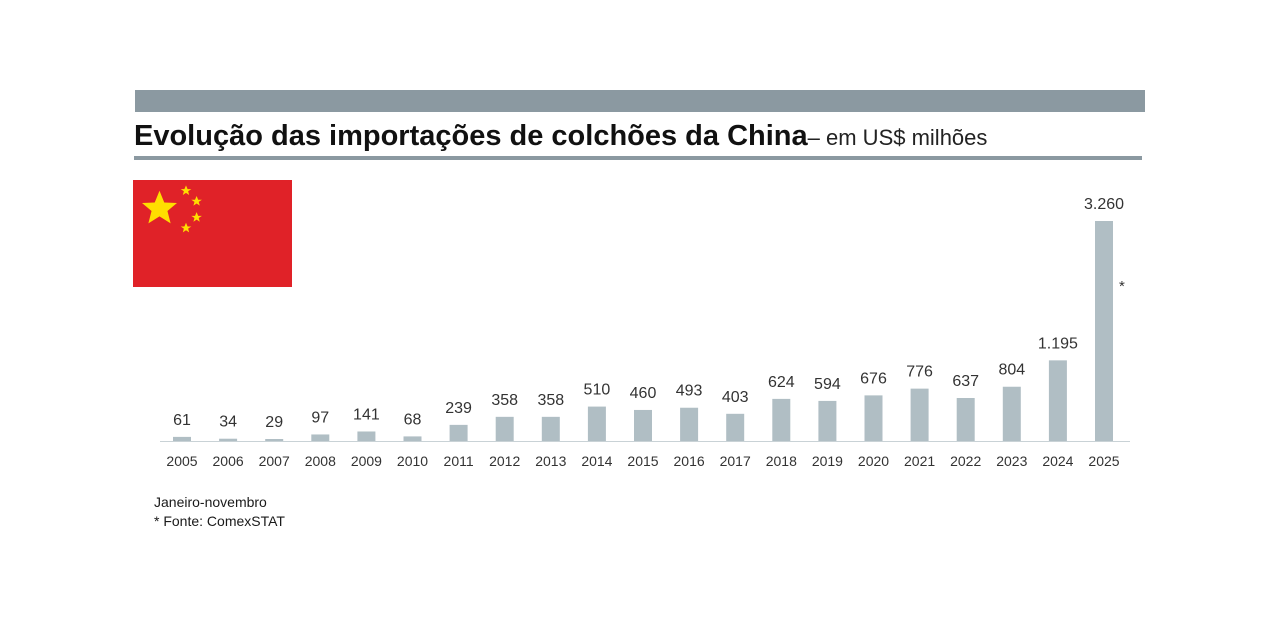 This screenshot has width=1280, height=640. Describe the element at coordinates (504, 400) in the screenshot. I see `value-label-2012: 358` at that location.